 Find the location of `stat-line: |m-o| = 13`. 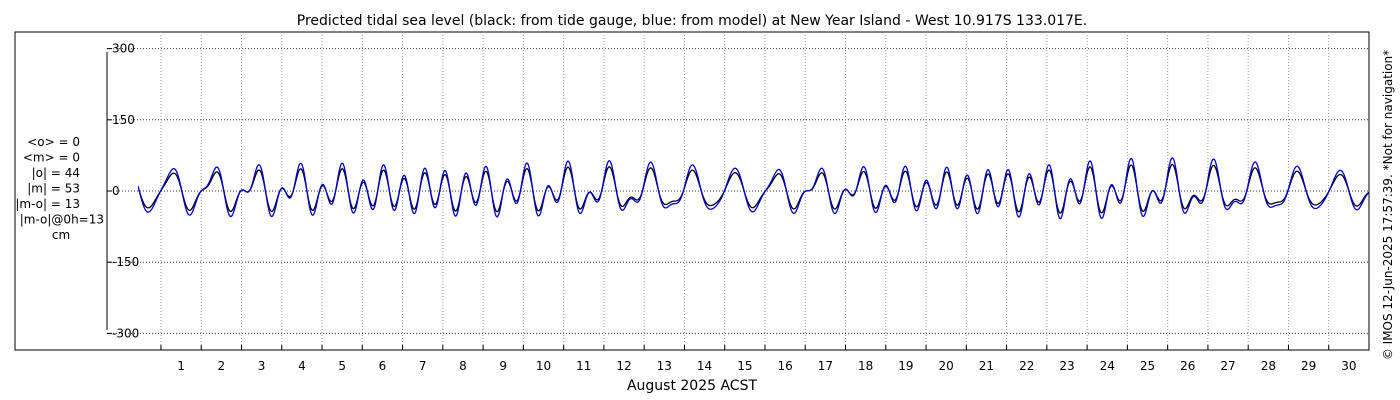

stat-line: |m-o| = 13 is located at coordinates (47, 204).